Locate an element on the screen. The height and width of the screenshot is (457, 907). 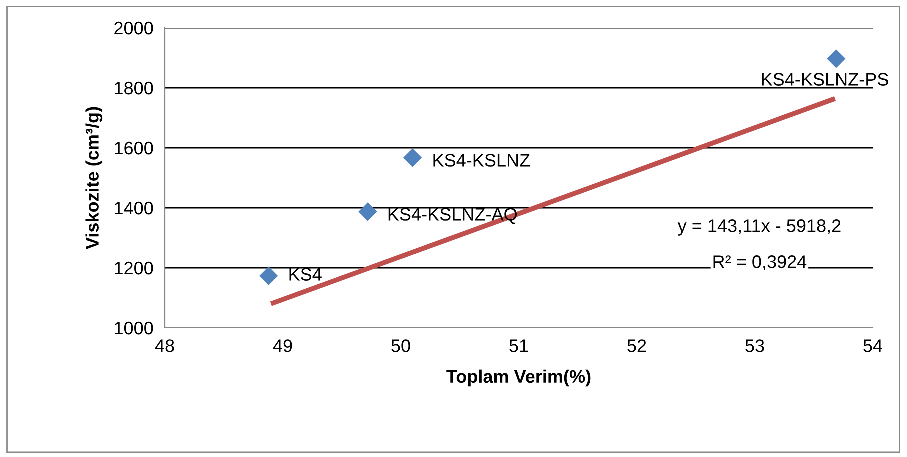
y-axis-title: Viskozite (cm³/g) is located at coordinates (94, 178).